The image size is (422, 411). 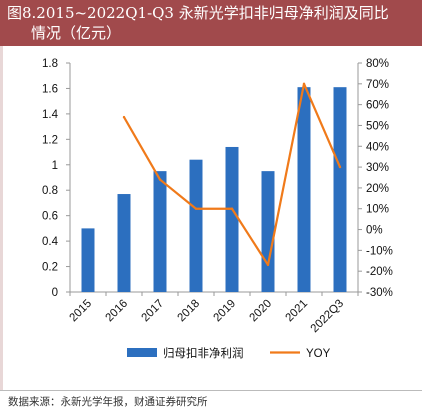 I want to click on x-tick-label: 2016, so click(x=117, y=311).